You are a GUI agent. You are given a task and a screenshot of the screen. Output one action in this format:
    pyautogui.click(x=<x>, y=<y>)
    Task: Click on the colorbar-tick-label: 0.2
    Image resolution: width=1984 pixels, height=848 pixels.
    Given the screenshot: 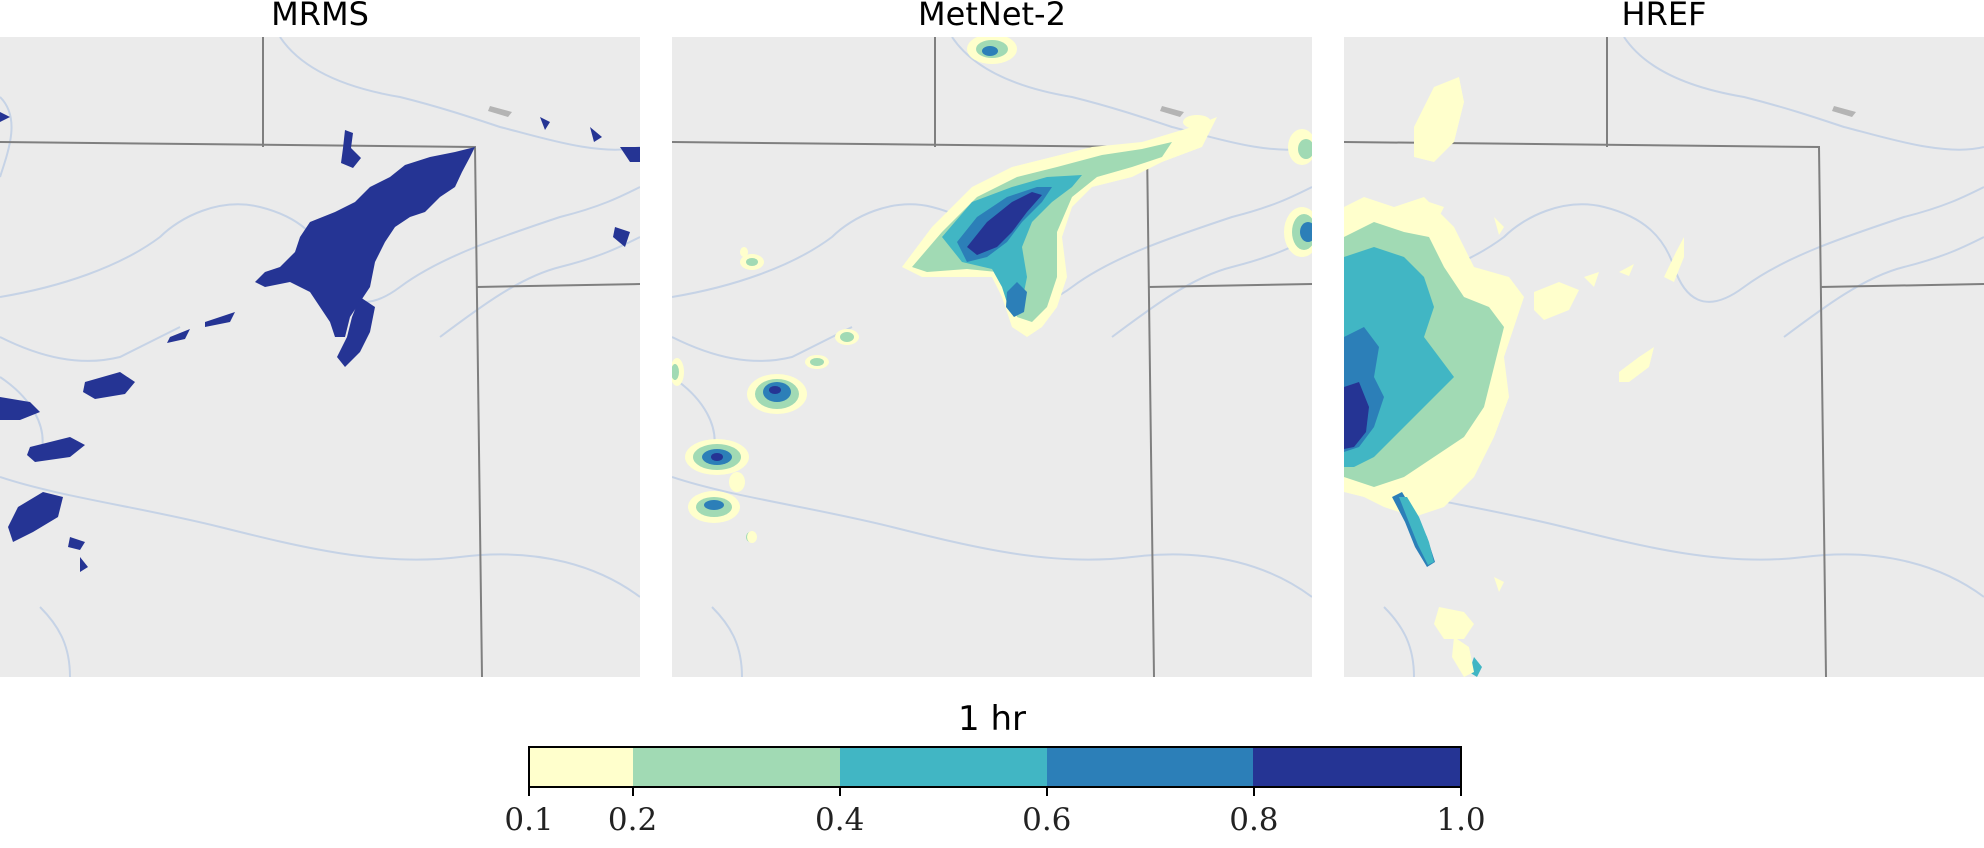 What is the action you would take?
    pyautogui.click(x=632, y=820)
    